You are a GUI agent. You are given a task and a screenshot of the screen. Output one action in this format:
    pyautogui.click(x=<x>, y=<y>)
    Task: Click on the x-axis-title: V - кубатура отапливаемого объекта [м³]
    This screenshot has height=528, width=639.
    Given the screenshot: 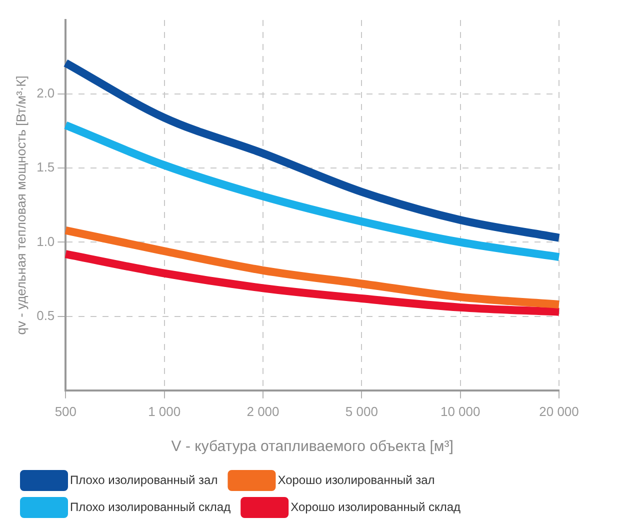 What is the action you would take?
    pyautogui.click(x=312, y=447)
    